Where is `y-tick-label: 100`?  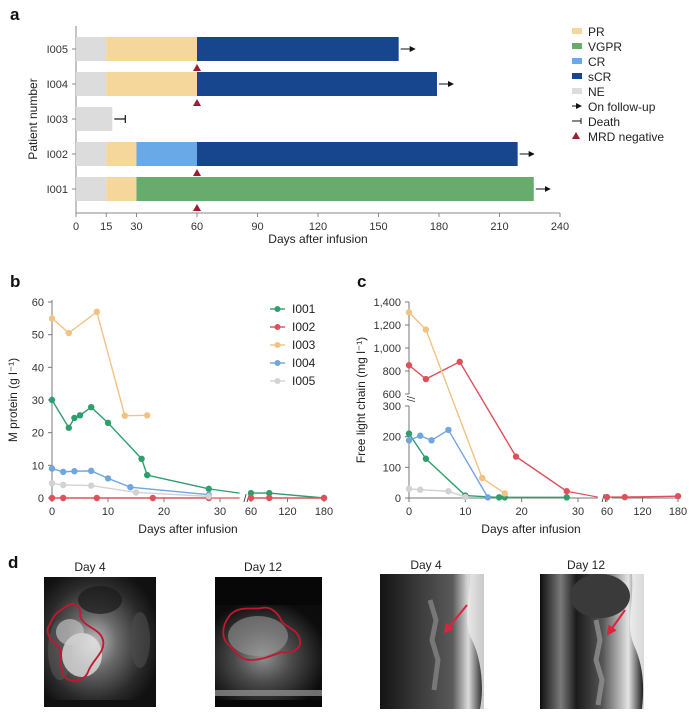
y-tick-label: 100 is located at coordinates (392, 468).